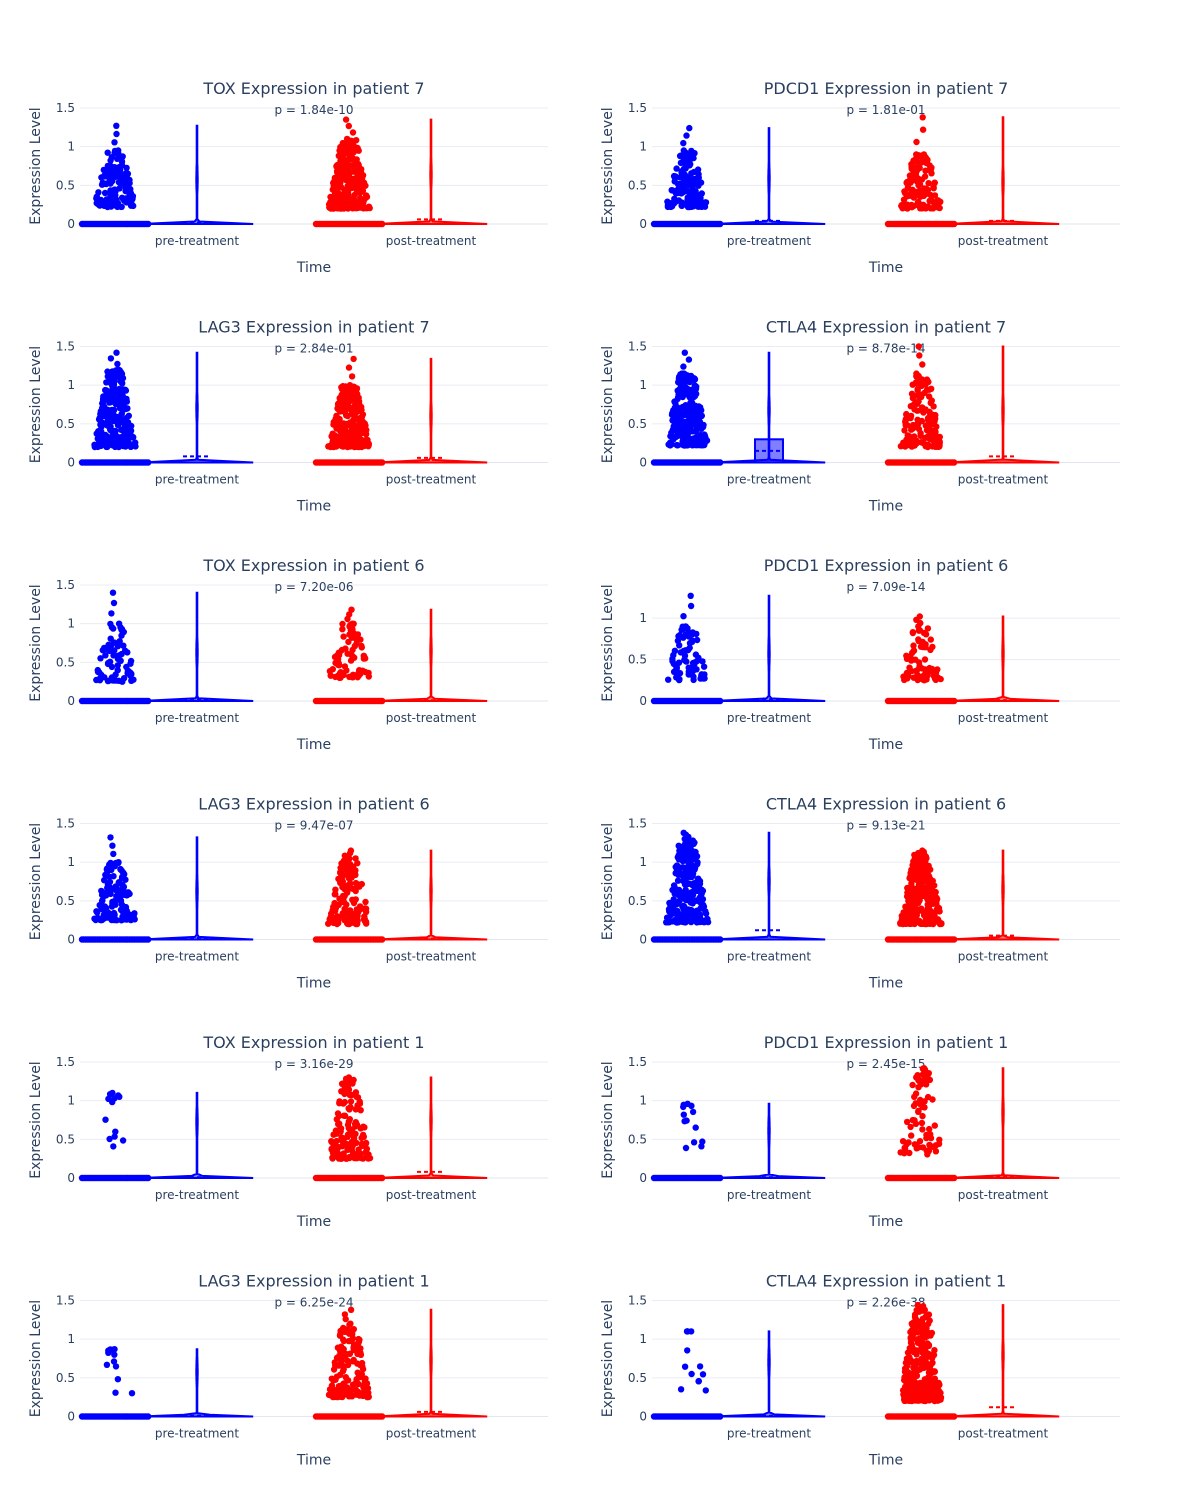 This screenshot has width=1200, height=1500. What do you see at coordinates (313, 88) in the screenshot?
I see `subplot-title: TOX Expression in patient 7` at bounding box center [313, 88].